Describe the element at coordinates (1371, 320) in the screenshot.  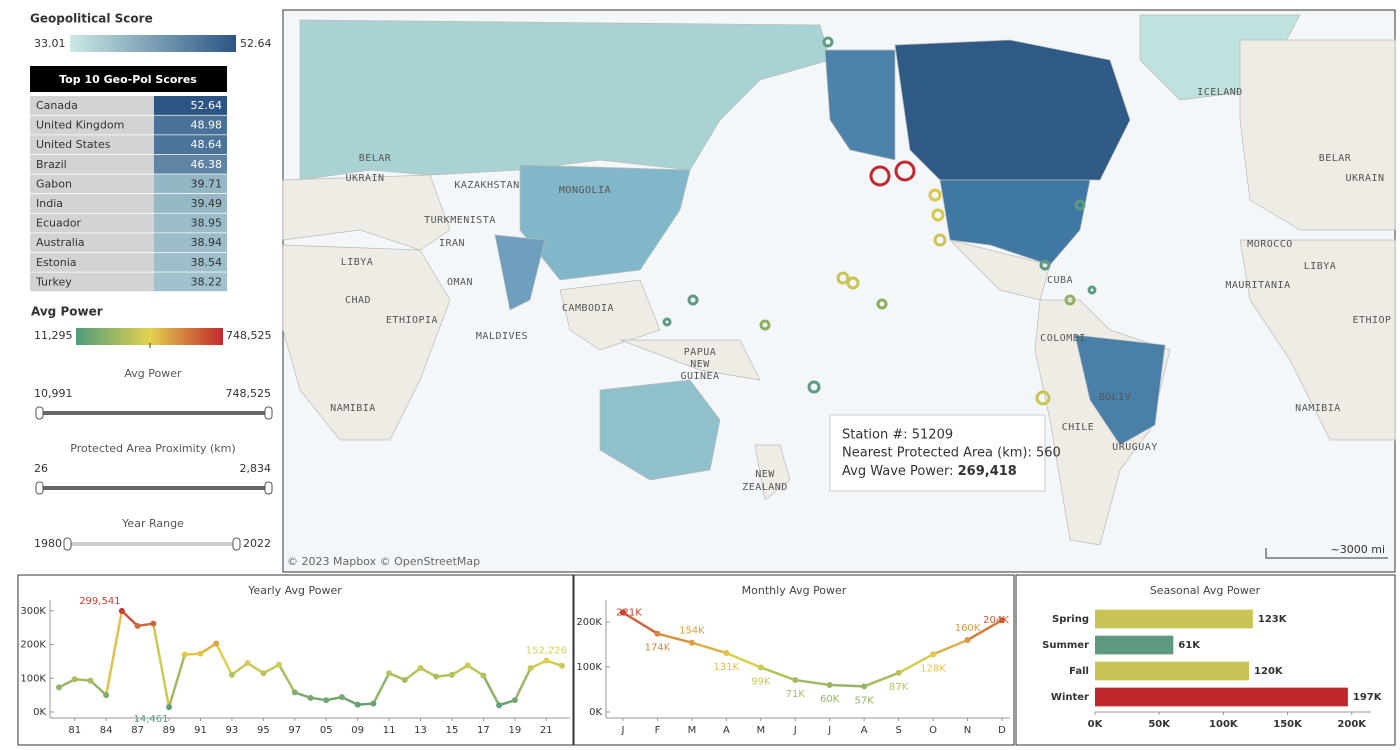
I see `map-label: ETHIOP` at that location.